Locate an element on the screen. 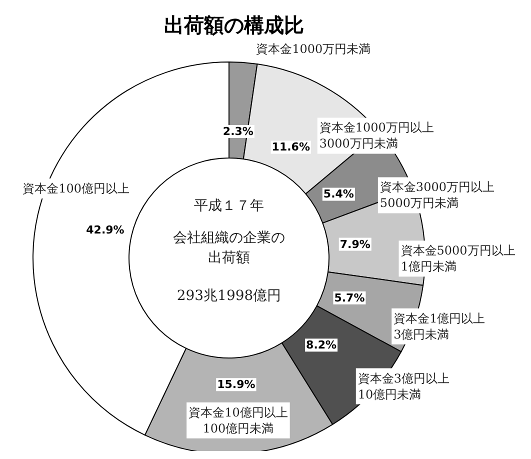 The width and height of the screenshot is (531, 459). slice-label: 資本金3億円以上 10億円未満 is located at coordinates (404, 386).